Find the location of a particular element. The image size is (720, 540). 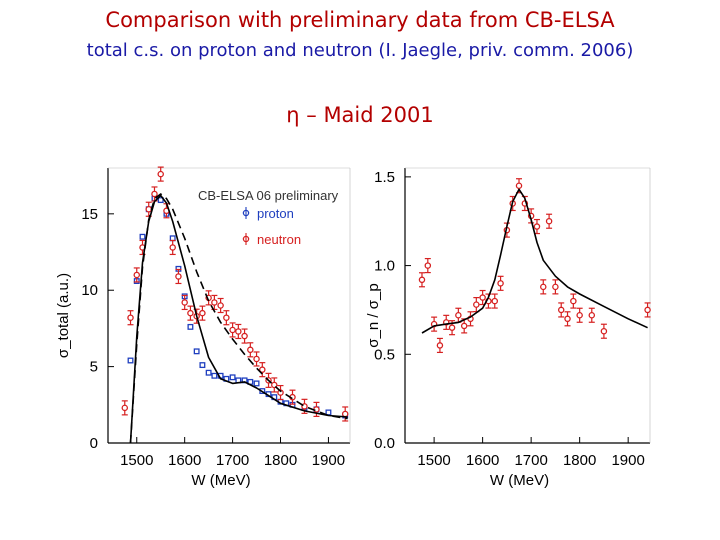

y-tick-label: 0.5 is located at coordinates (384, 354).